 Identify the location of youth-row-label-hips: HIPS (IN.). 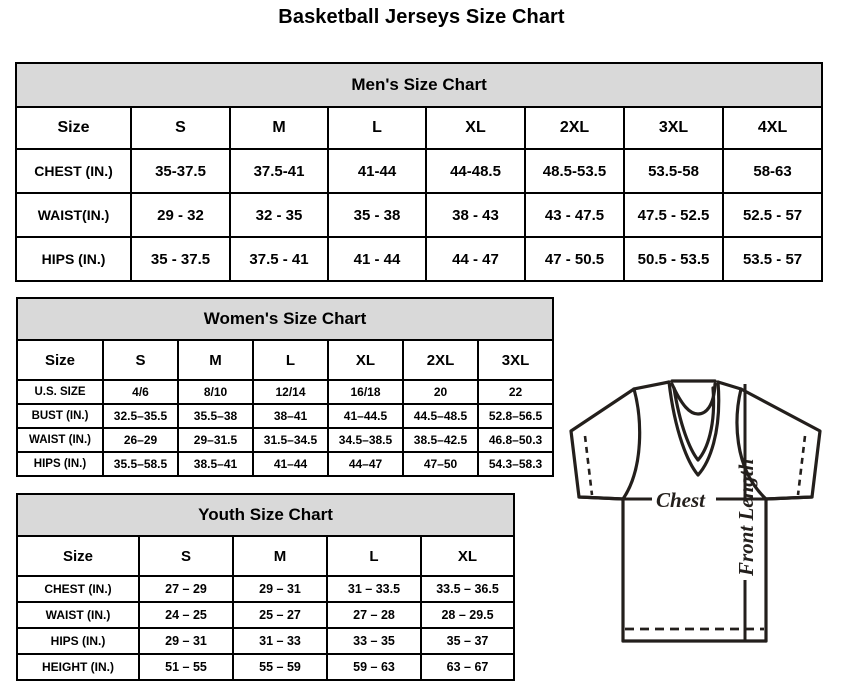
(78, 641).